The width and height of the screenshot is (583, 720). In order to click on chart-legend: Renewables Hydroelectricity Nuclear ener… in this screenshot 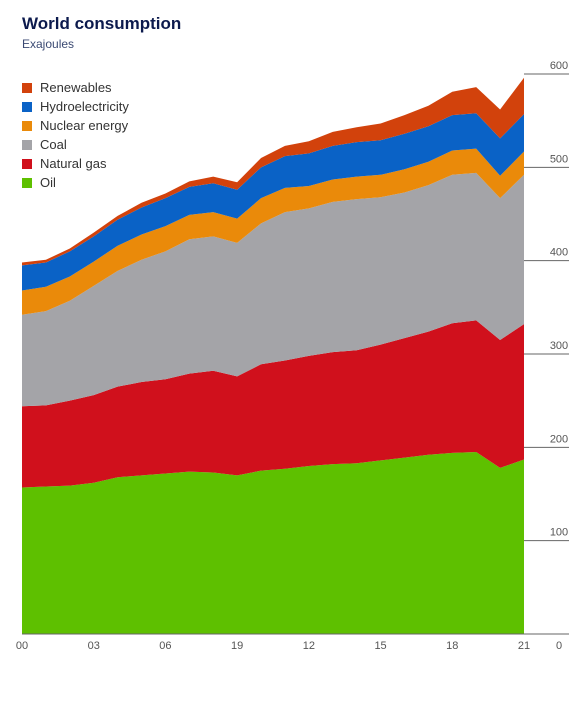, I will do `click(75, 135)`.